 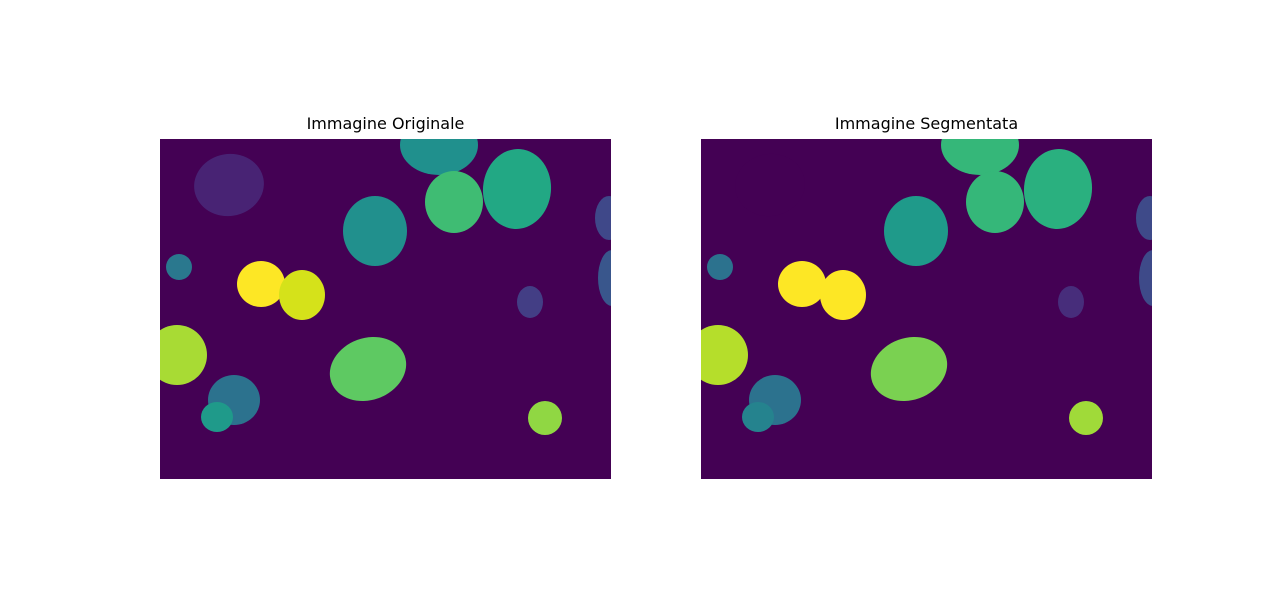 What do you see at coordinates (385, 123) in the screenshot?
I see `original-image-title: Immagine Originale` at bounding box center [385, 123].